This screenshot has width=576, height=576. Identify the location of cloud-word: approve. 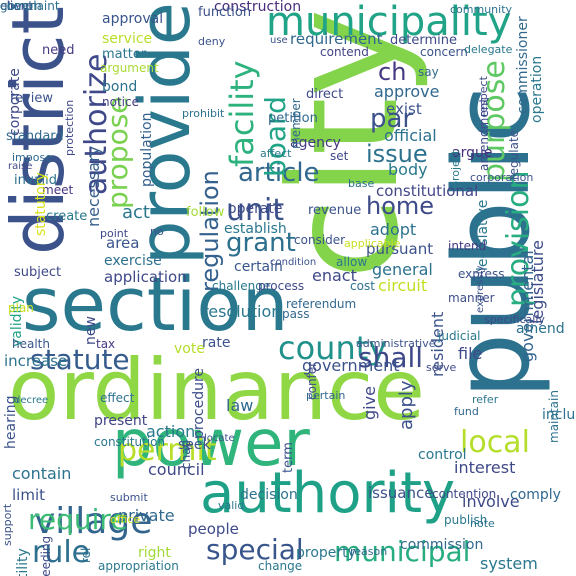
(407, 91).